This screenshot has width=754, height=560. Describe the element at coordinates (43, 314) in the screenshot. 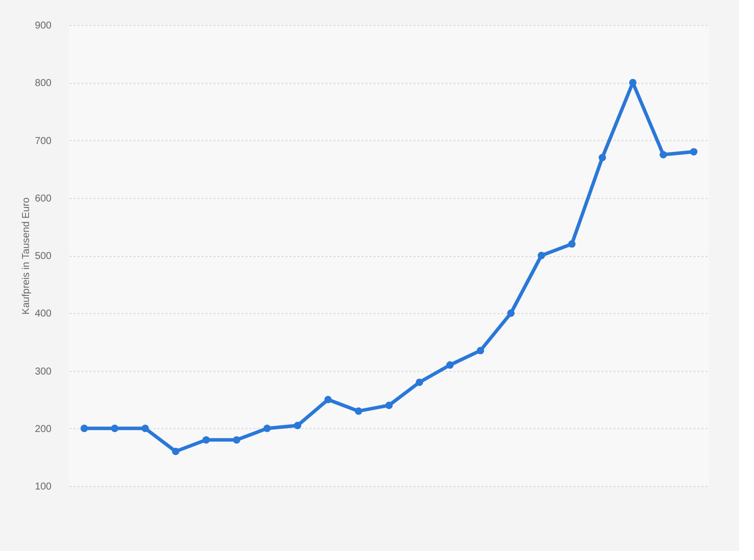

I see `y-tick-label: 400` at that location.